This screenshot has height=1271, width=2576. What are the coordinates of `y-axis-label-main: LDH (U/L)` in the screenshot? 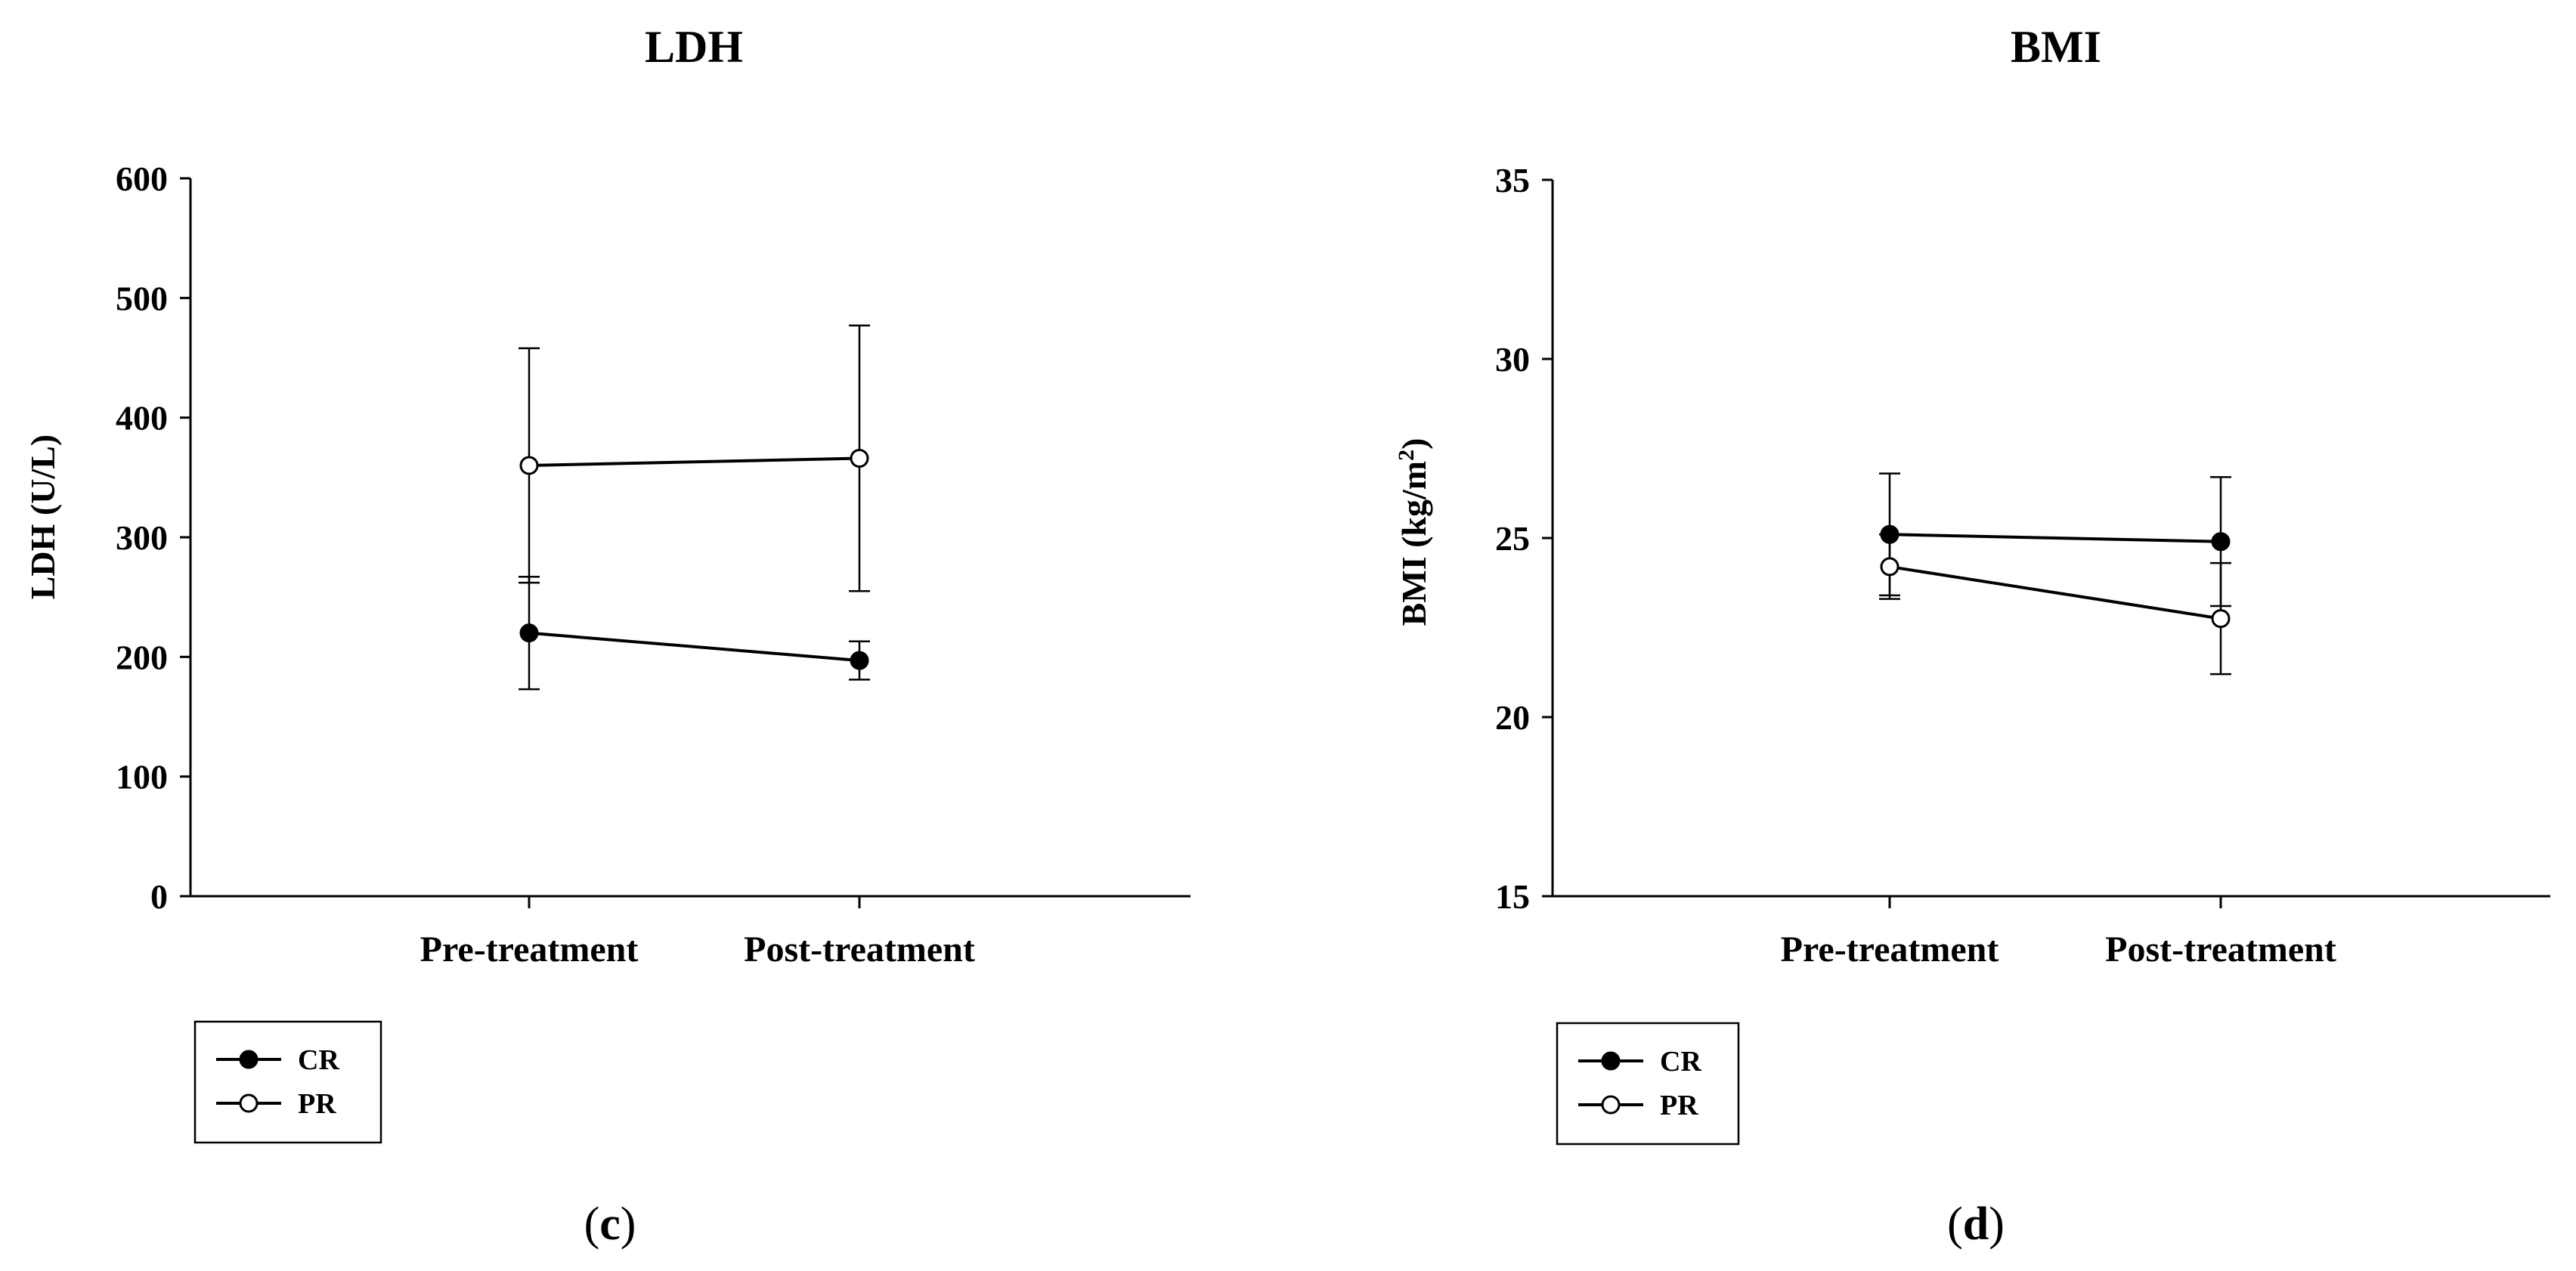 It's located at (42, 517).